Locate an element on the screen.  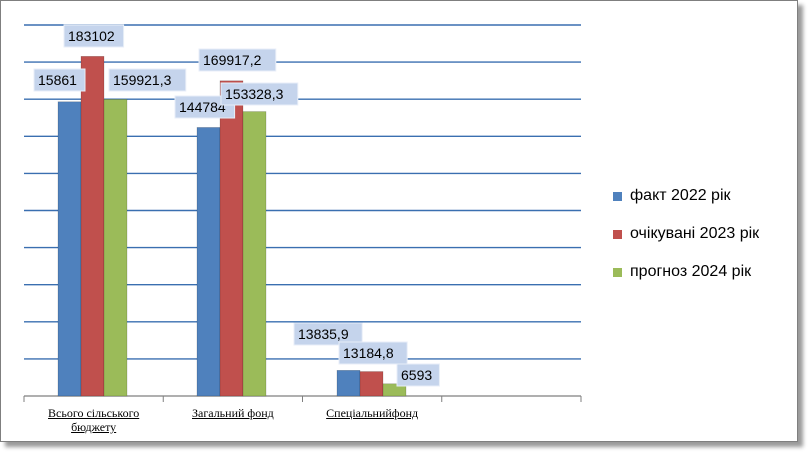
category-label: Спеціальнийфонд is located at coordinates (372, 413).